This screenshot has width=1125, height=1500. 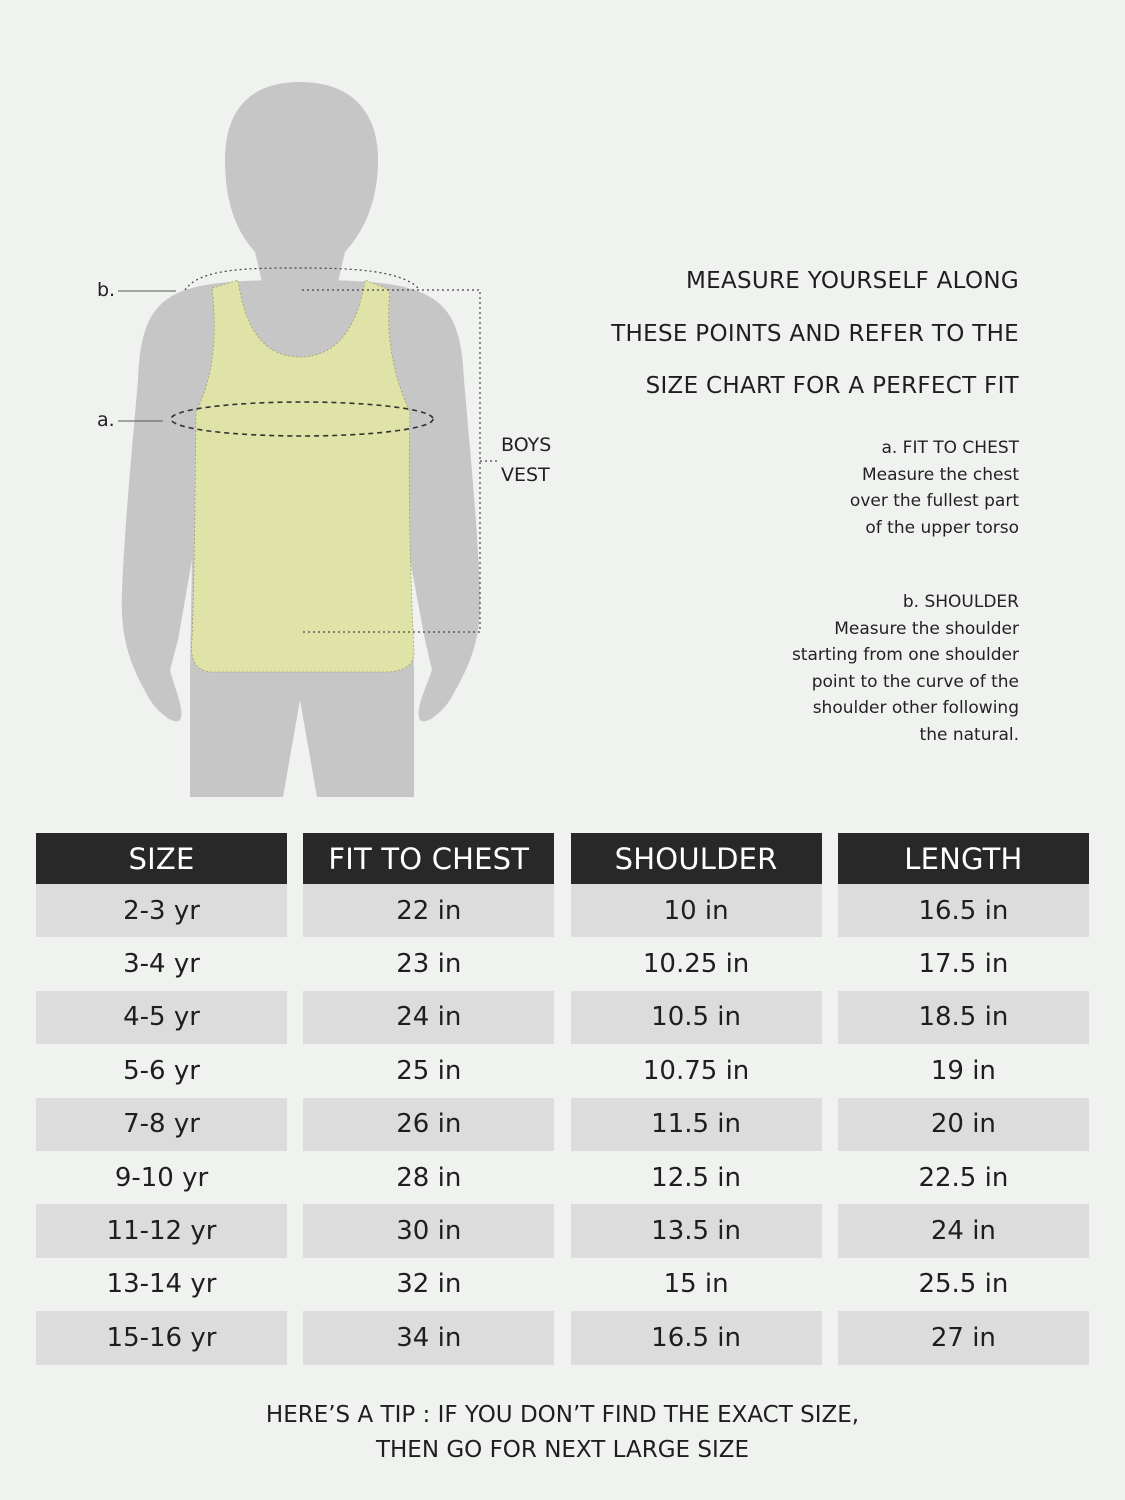 I want to click on garment-label-line2: VEST, so click(x=525, y=475).